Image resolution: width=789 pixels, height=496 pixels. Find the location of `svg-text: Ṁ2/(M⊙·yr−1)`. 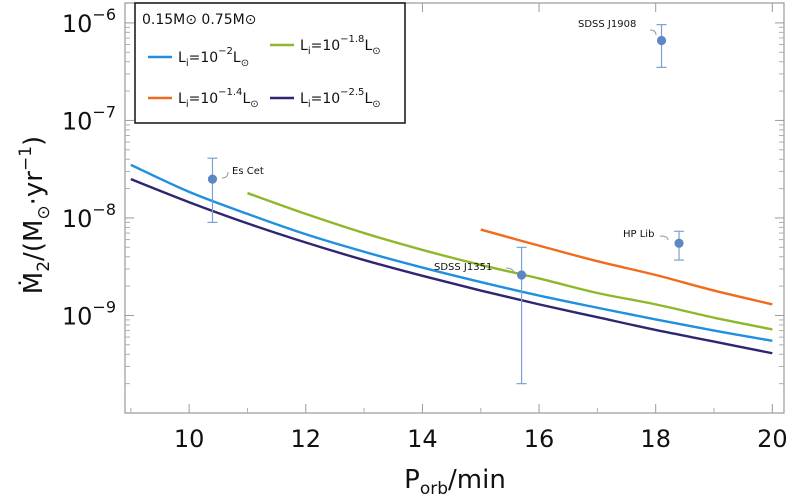

svg-text: Ṁ2/(M⊙·yr−1) is located at coordinates (35, 215).